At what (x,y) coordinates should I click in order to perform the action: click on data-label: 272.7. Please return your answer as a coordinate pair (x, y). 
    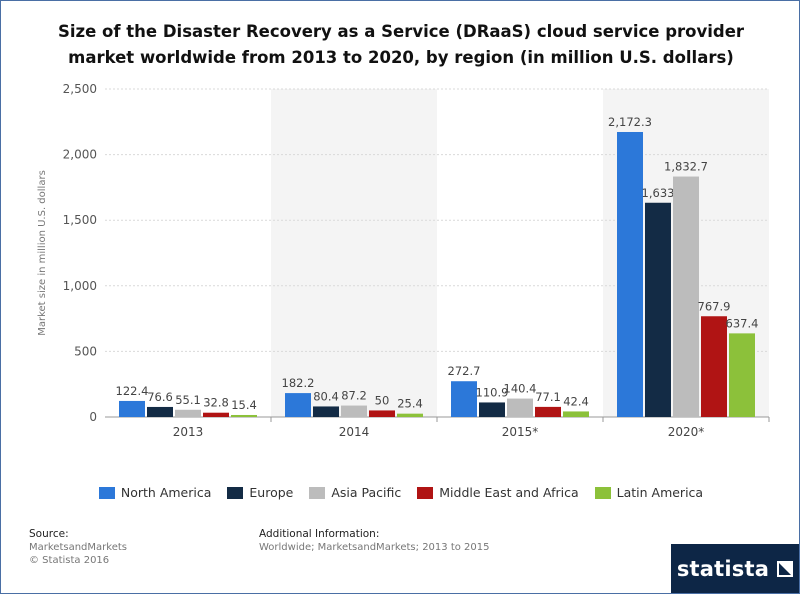
    Looking at the image, I should click on (464, 371).